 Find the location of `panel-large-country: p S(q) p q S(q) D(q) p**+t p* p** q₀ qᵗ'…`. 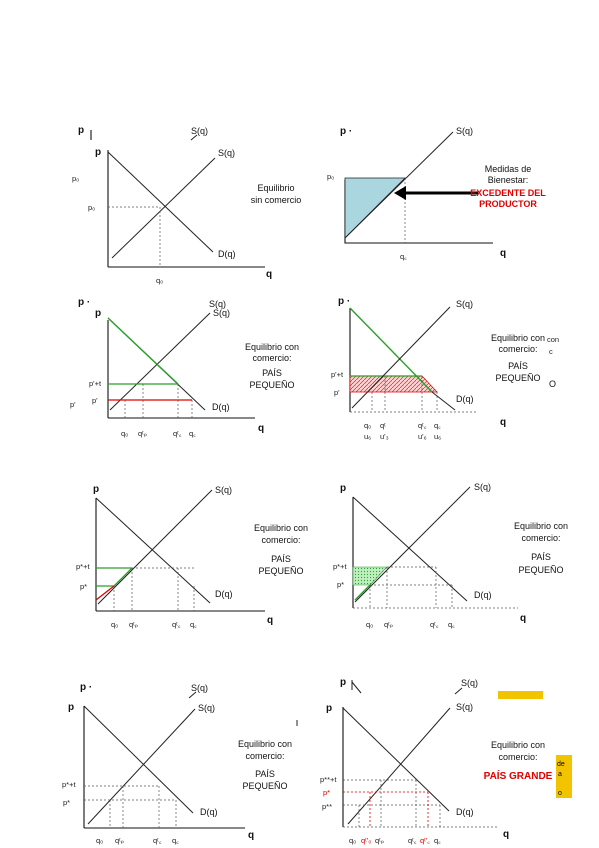

panel-large-country: p S(q) p q S(q) D(q) p**+t p* p** q₀ qᵗ'… is located at coordinates (446, 761).